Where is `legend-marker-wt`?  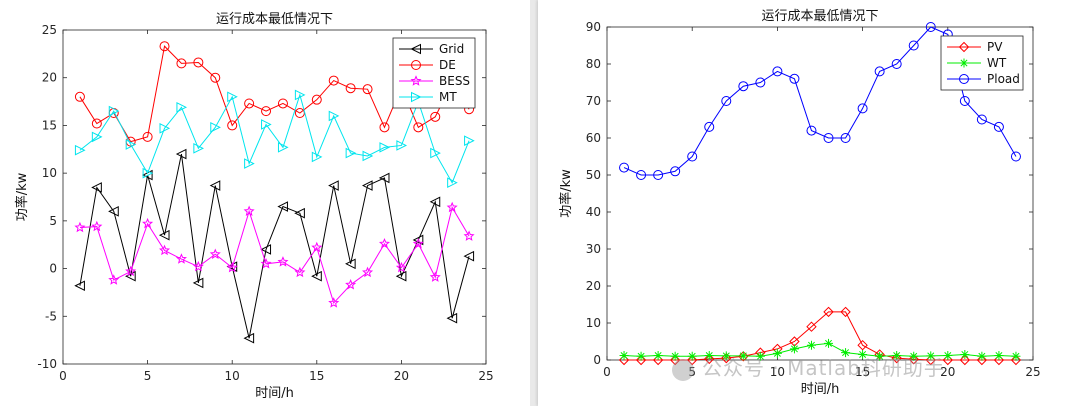
legend-marker-wt is located at coordinates (964, 63).